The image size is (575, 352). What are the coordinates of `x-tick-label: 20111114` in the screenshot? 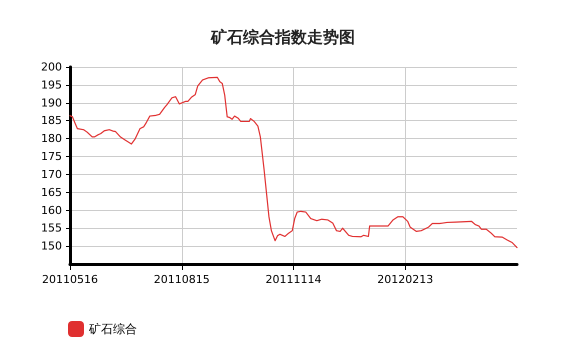 It's located at (294, 279).